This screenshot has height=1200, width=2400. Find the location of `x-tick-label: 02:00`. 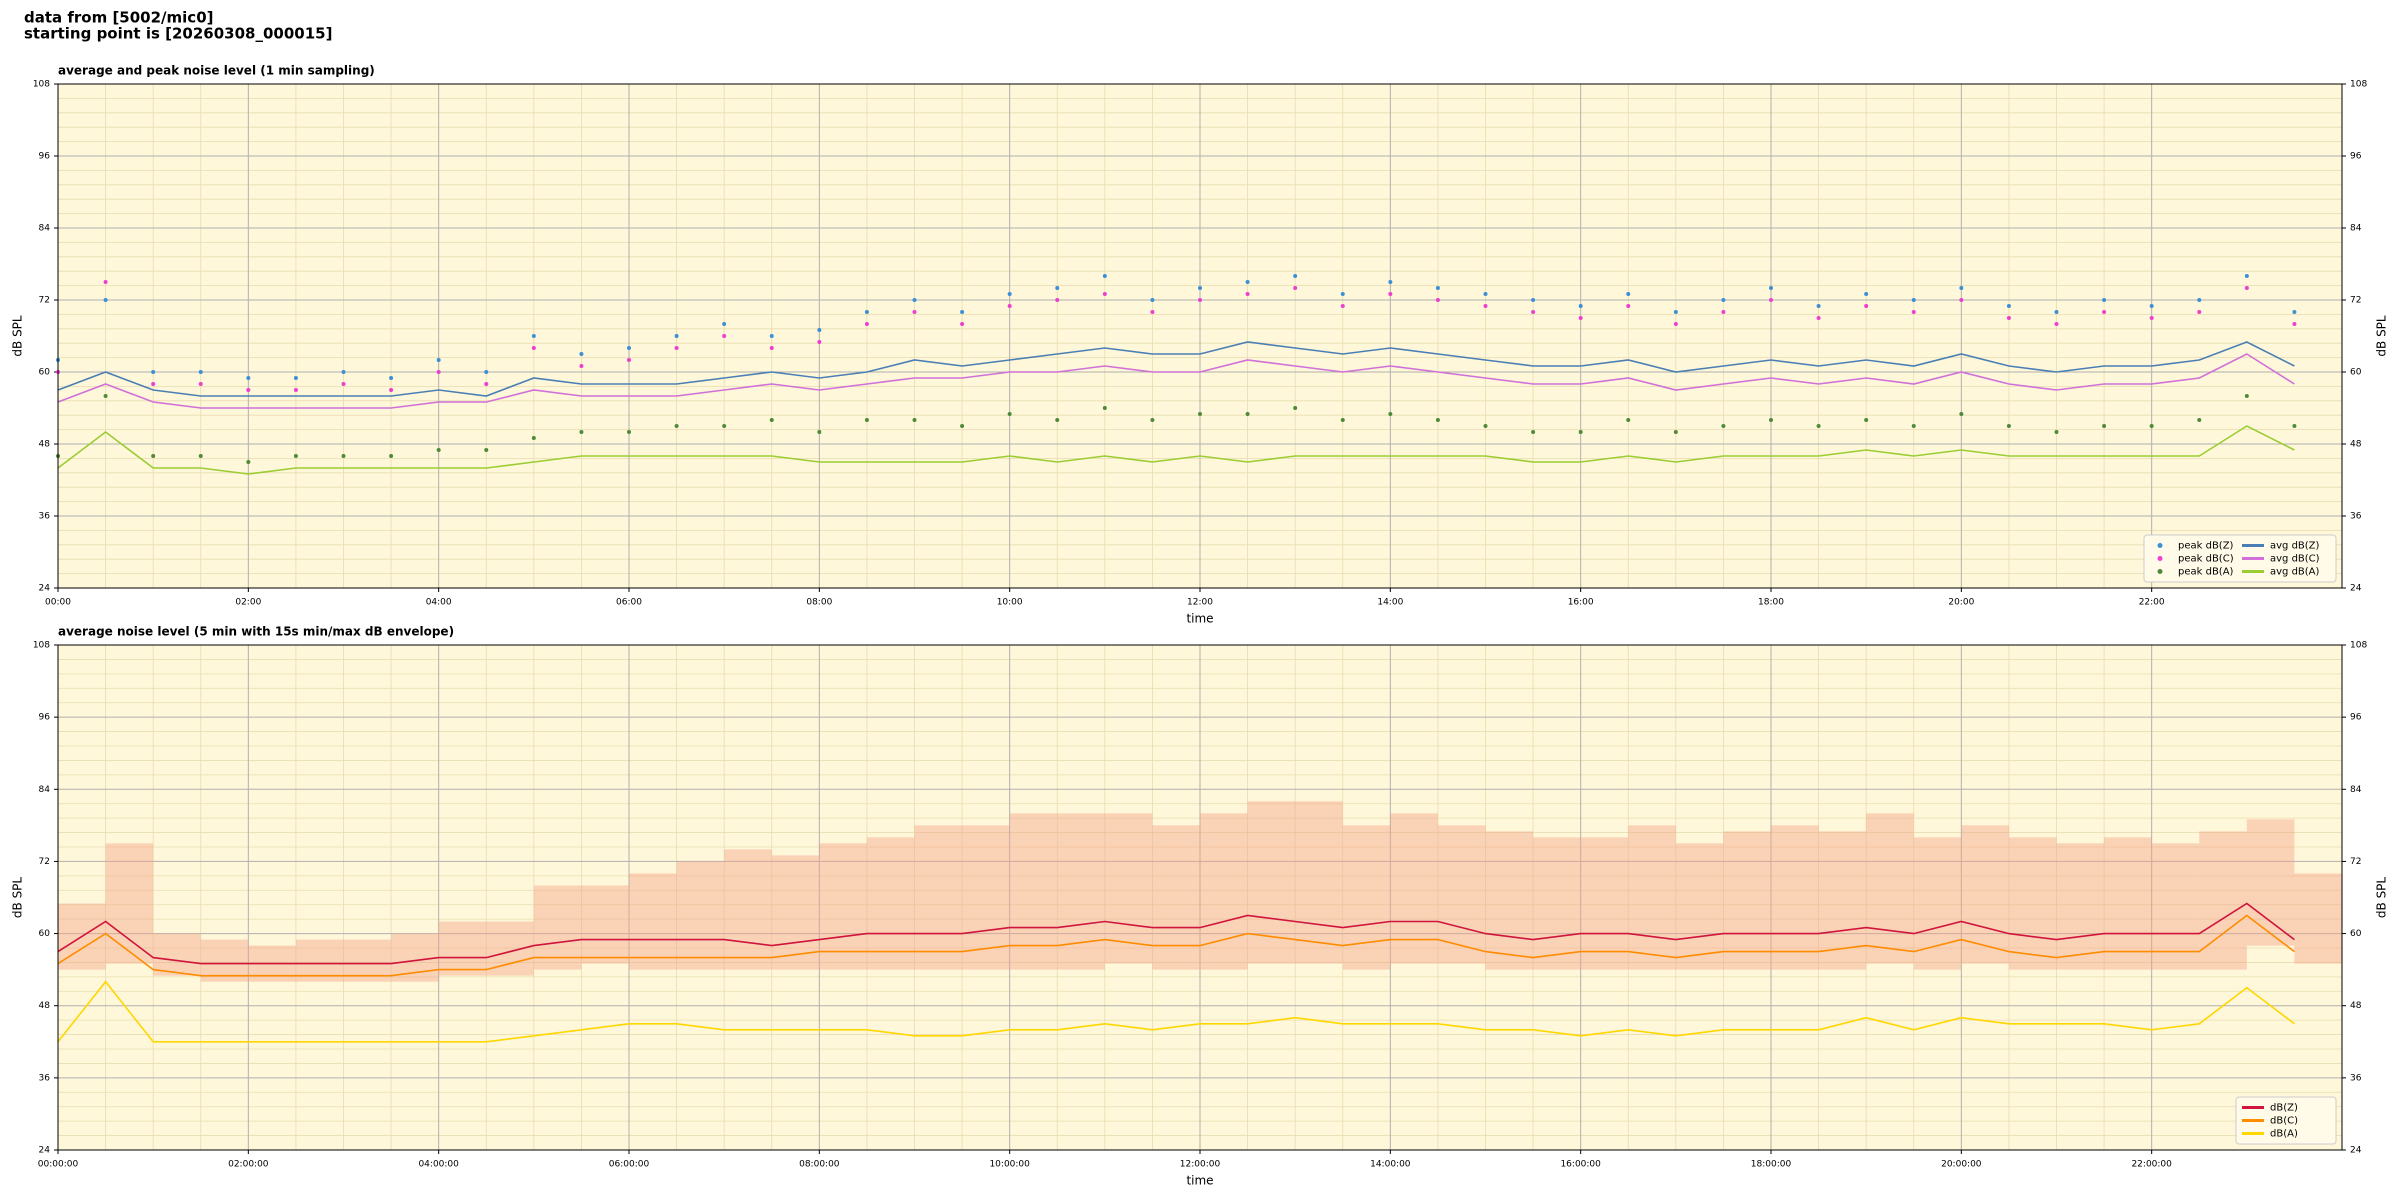

x-tick-label: 02:00 is located at coordinates (248, 603).